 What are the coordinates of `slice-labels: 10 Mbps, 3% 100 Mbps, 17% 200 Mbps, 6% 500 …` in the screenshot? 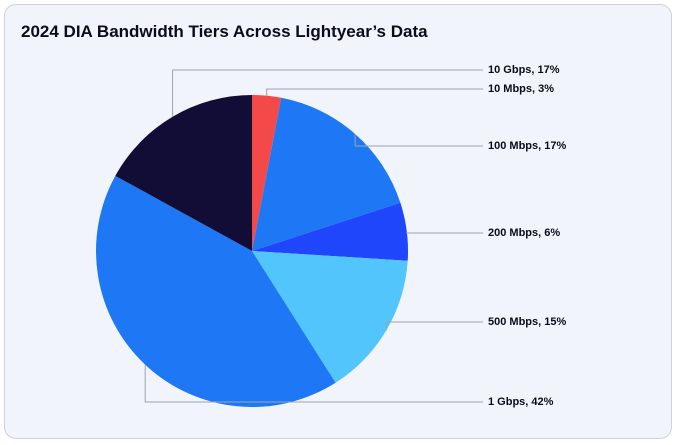 It's located at (527, 236).